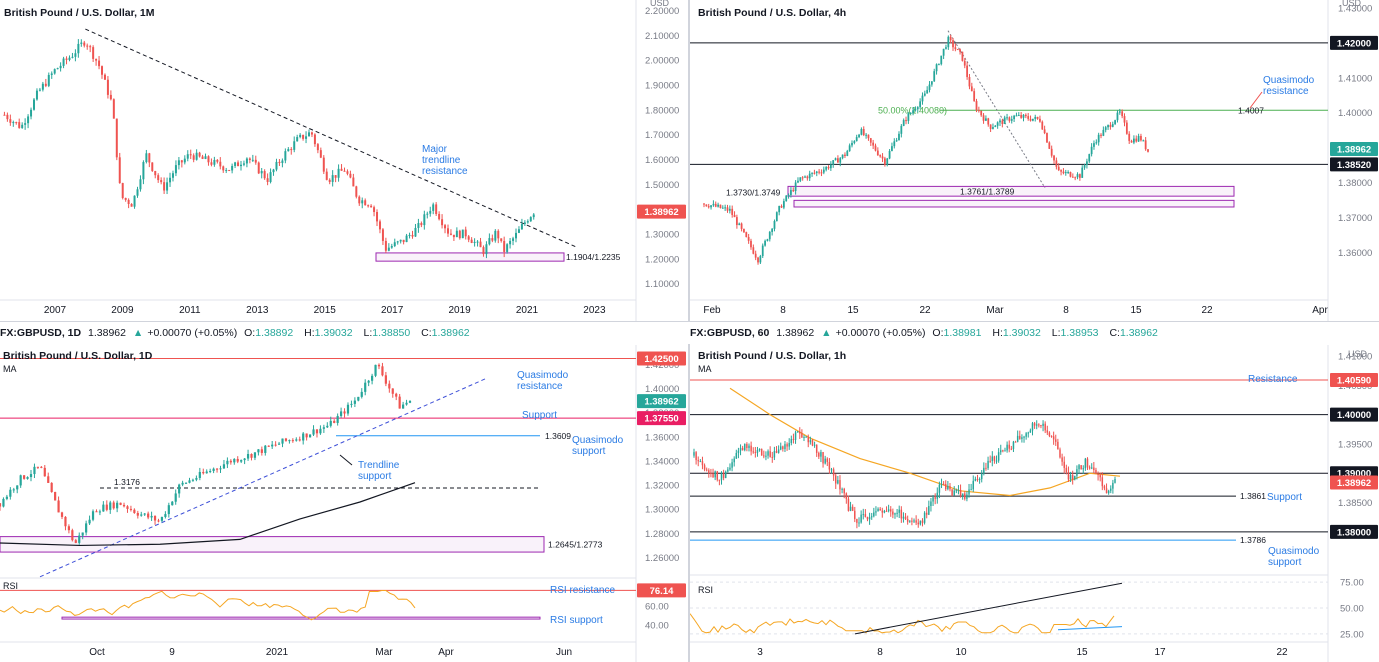 The image size is (1379, 662). I want to click on price-label-bg, so click(1354, 414).